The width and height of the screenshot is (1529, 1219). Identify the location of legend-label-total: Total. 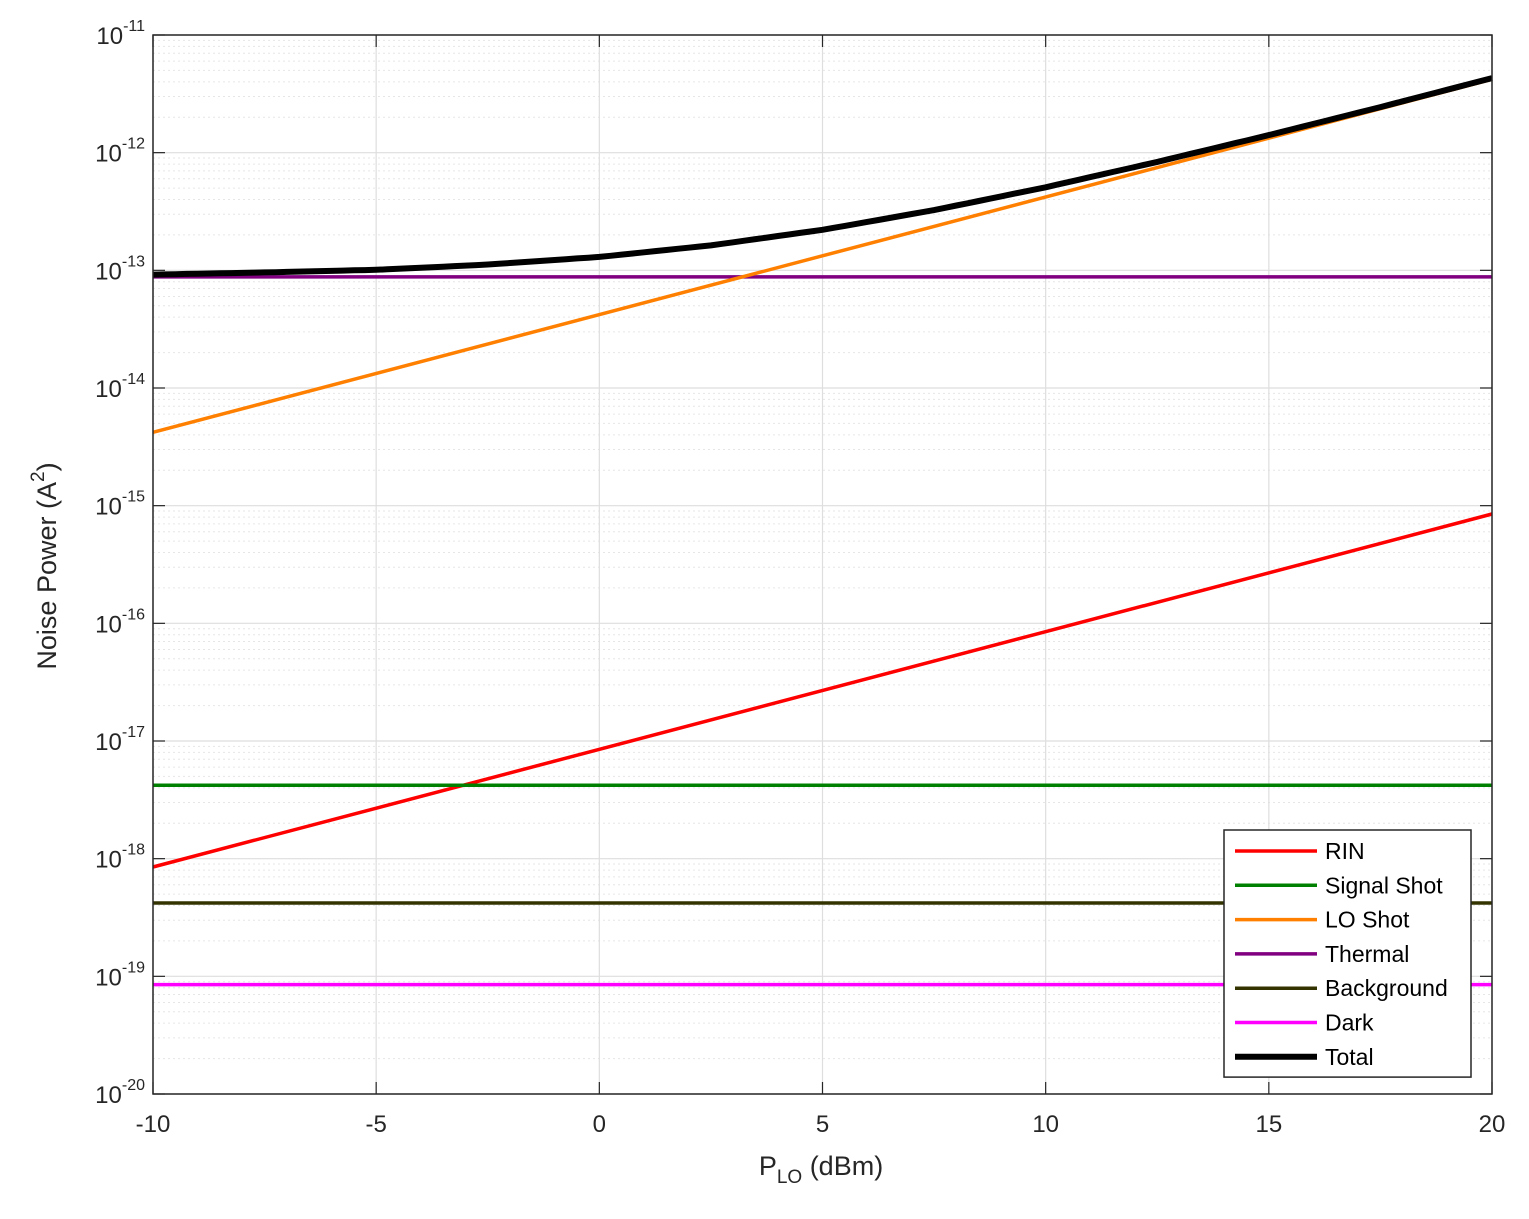
(1349, 1057).